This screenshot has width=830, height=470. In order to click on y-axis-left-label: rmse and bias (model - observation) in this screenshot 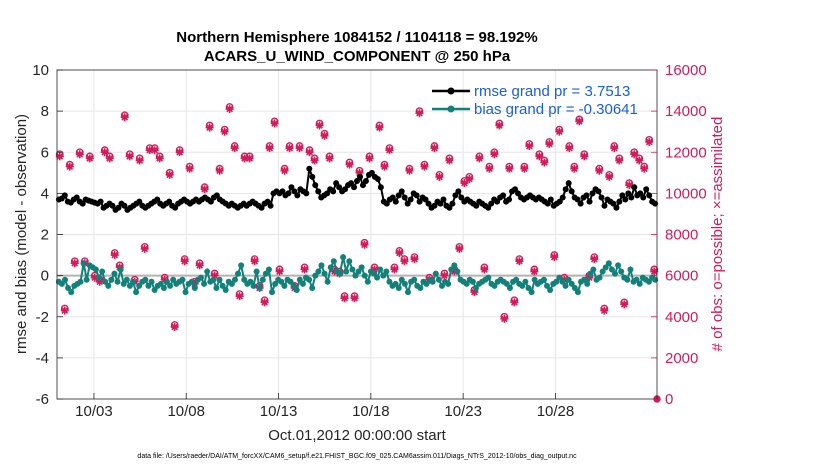, I will do `click(21, 234)`.